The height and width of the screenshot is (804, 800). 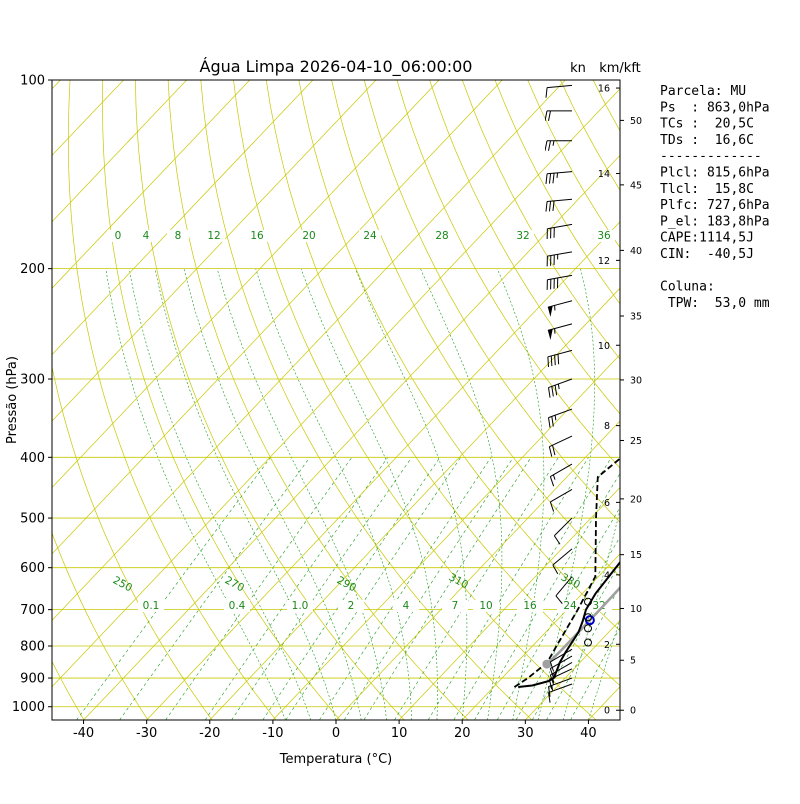 I want to click on mixing-ratio-label: 16, so click(x=530, y=606).